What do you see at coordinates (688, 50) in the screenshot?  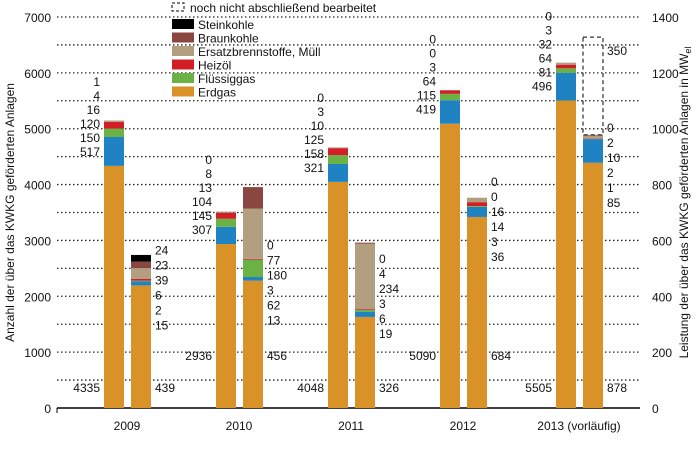 I see `subscript: el` at bounding box center [688, 50].